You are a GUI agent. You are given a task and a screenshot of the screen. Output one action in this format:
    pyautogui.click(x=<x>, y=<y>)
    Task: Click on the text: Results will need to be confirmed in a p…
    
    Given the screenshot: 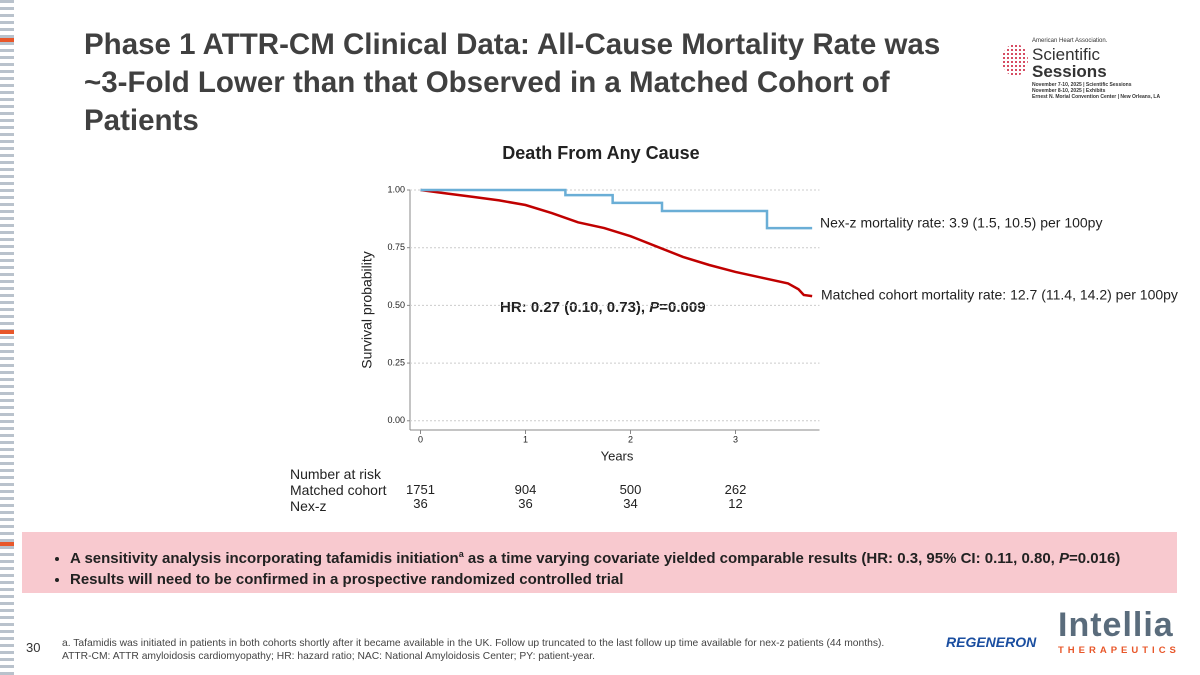 What is the action you would take?
    pyautogui.click(x=347, y=579)
    